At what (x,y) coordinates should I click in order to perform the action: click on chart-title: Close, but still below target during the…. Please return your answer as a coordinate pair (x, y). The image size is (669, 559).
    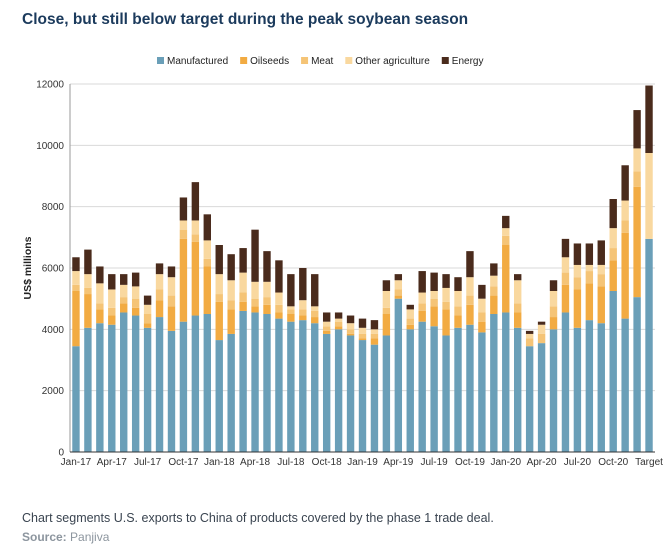
    Looking at the image, I should click on (245, 19).